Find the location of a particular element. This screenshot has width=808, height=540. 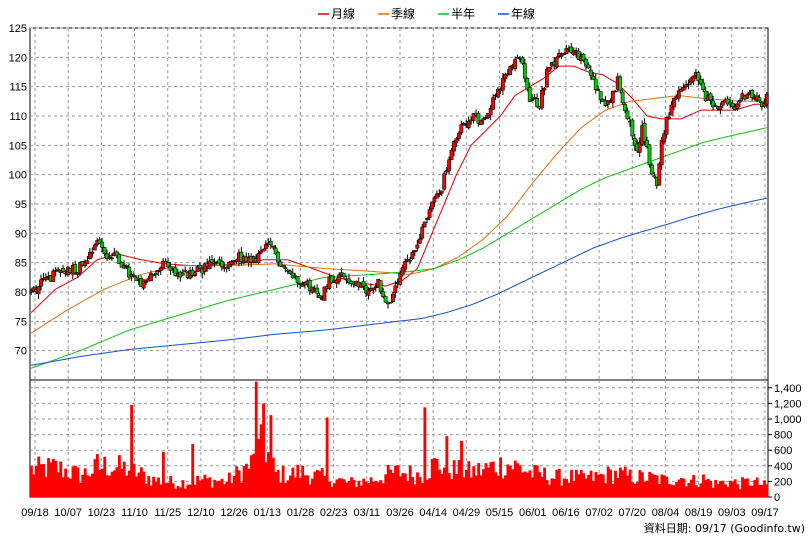

date-tick-label: 03/26 is located at coordinates (400, 513).